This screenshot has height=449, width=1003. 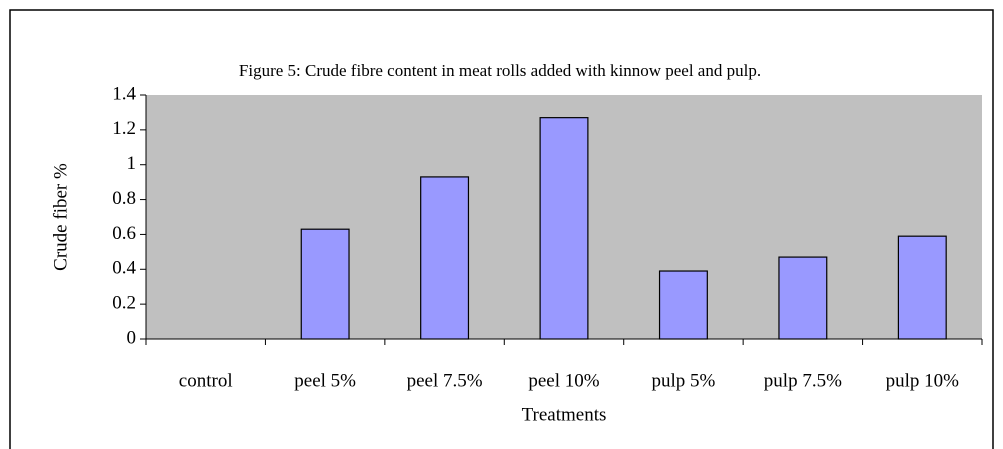 What do you see at coordinates (124, 268) in the screenshot?
I see `y-tick-label: 0.4` at bounding box center [124, 268].